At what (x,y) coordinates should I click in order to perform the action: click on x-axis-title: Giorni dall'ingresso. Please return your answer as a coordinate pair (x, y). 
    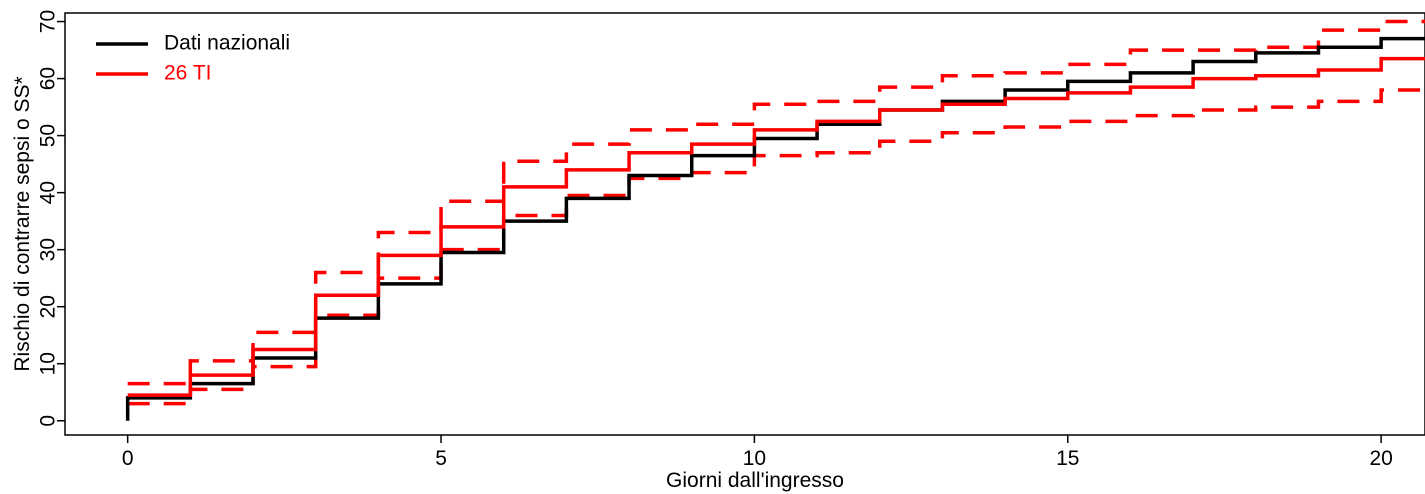
    Looking at the image, I should click on (755, 480).